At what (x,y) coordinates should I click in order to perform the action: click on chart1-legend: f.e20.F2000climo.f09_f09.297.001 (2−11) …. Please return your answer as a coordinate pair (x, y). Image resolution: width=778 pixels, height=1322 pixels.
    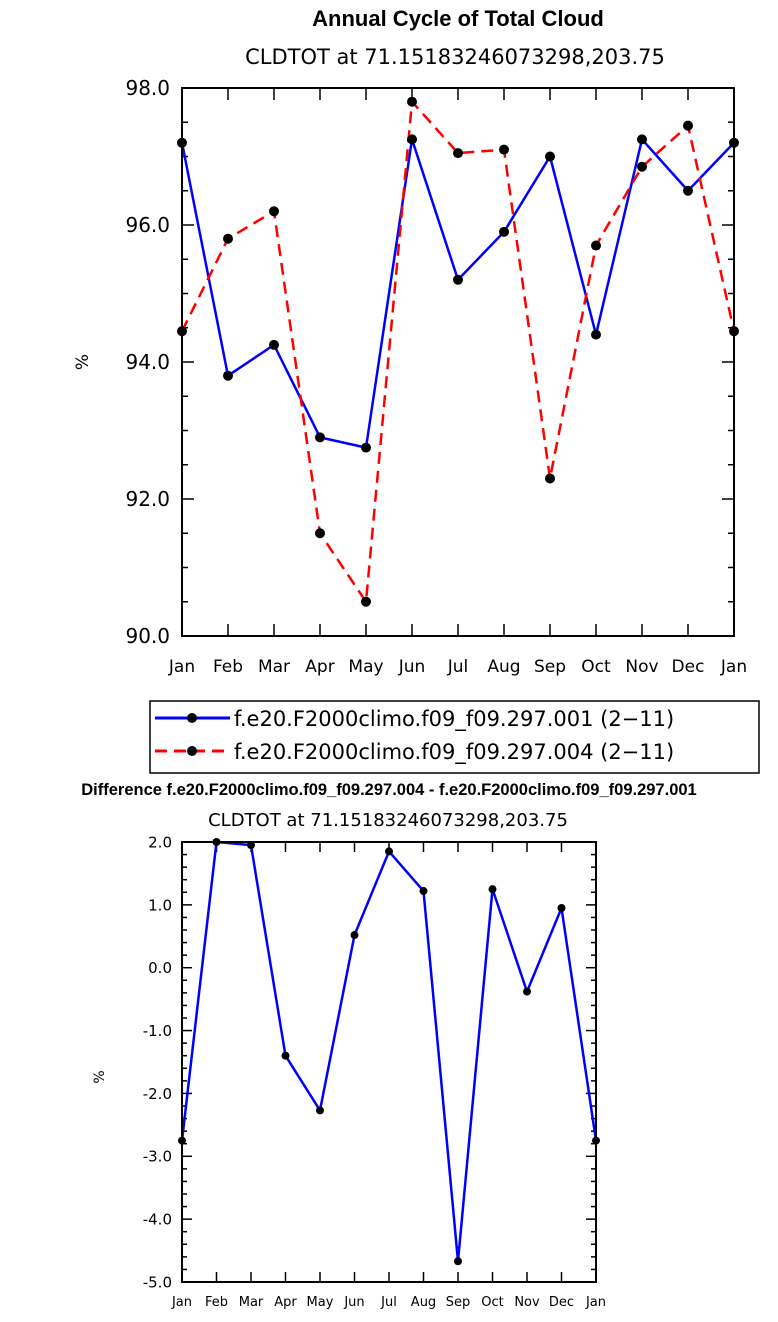
    Looking at the image, I should click on (454, 737).